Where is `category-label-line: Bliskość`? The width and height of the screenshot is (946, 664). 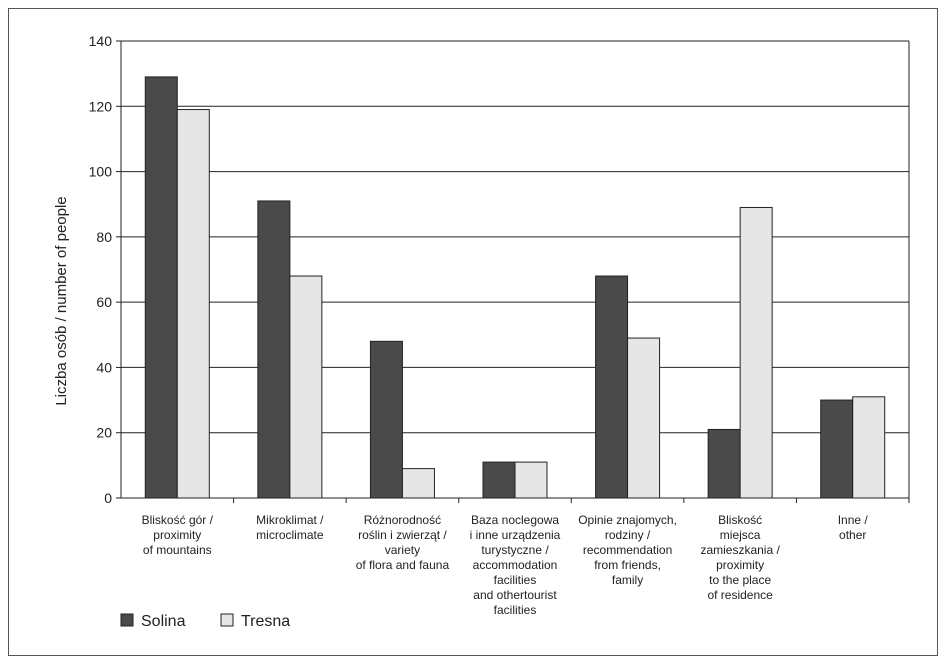
category-label-line: Bliskość is located at coordinates (740, 520).